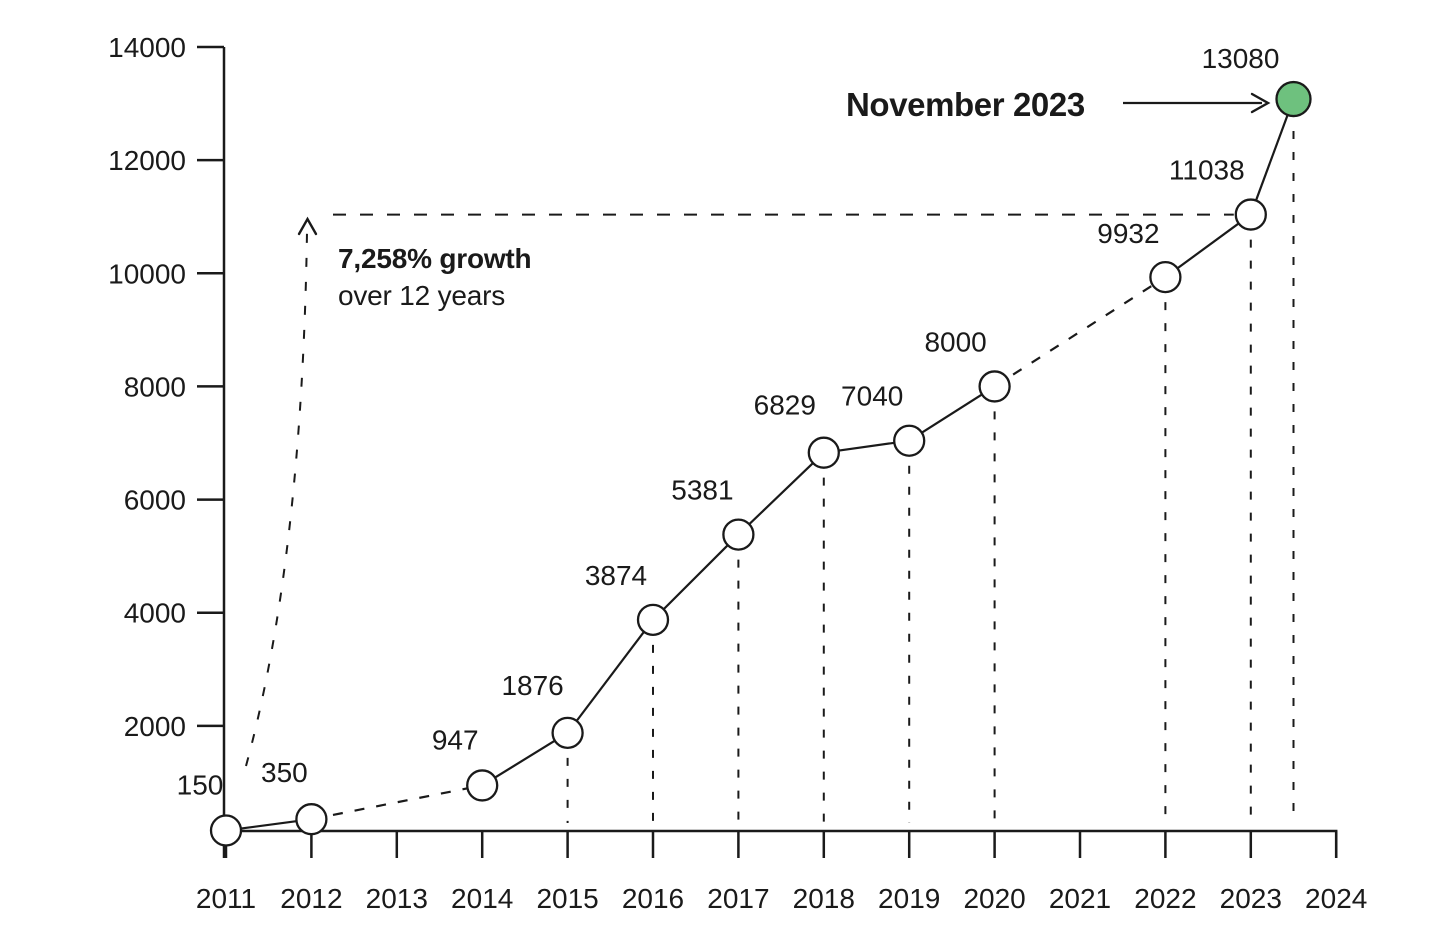  Describe the element at coordinates (226, 898) in the screenshot. I see `x-tick-label: 2011` at that location.